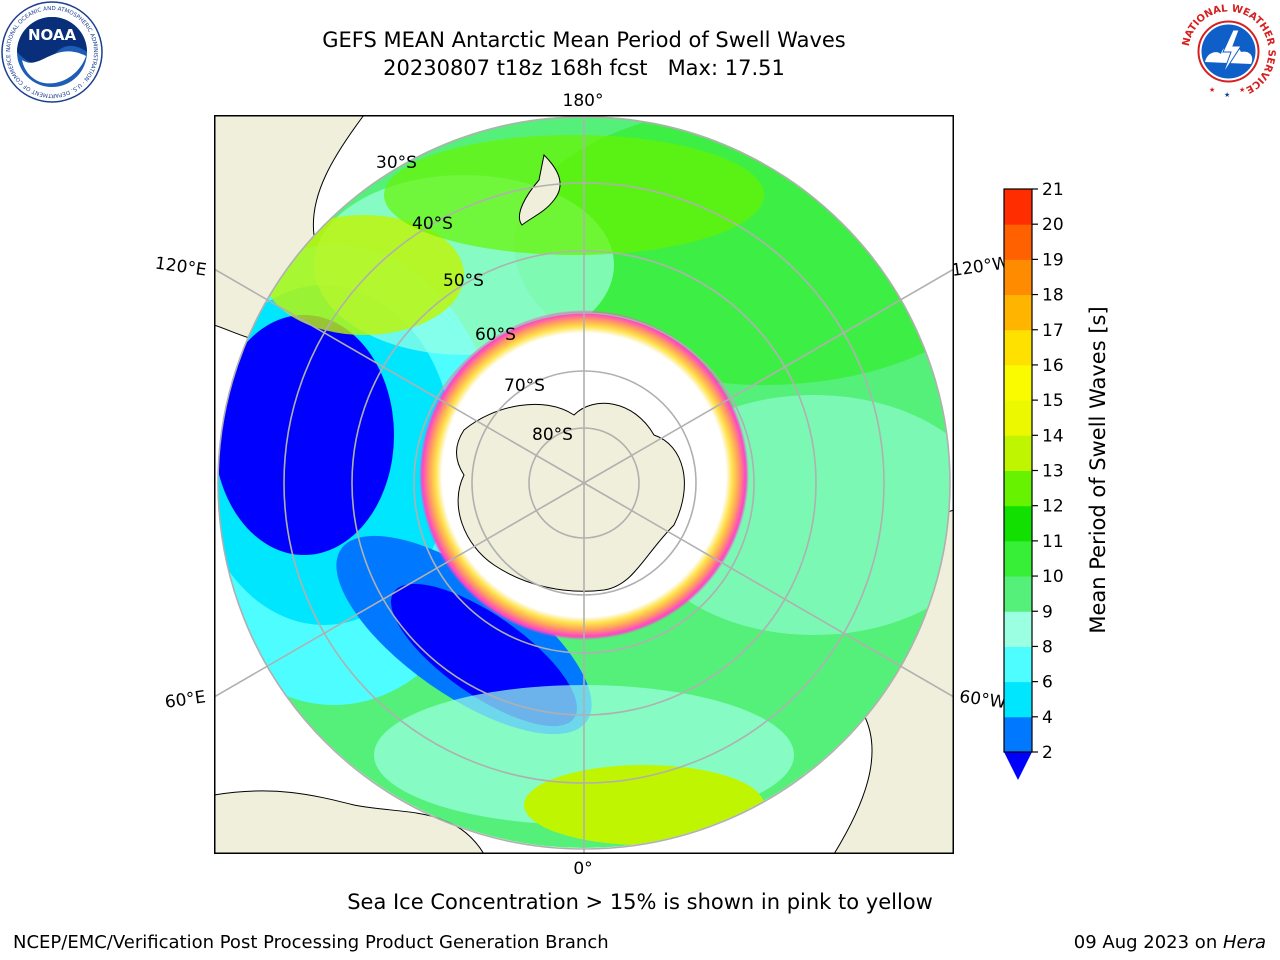 Image resolution: width=1280 pixels, height=960 pixels. Describe the element at coordinates (1047, 612) in the screenshot. I see `colorbar-tick-label: 9` at that location.